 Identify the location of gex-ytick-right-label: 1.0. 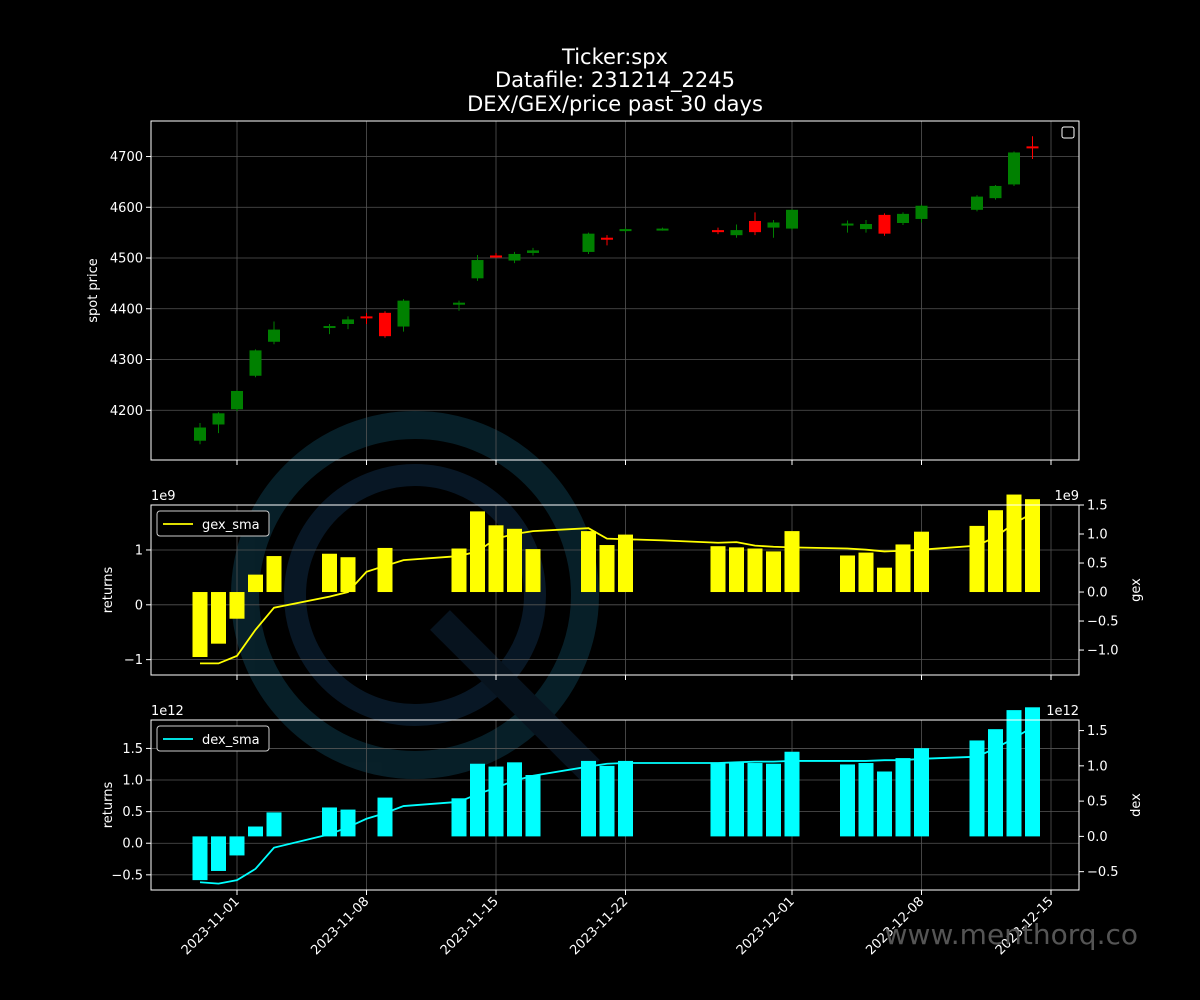
(1097, 535).